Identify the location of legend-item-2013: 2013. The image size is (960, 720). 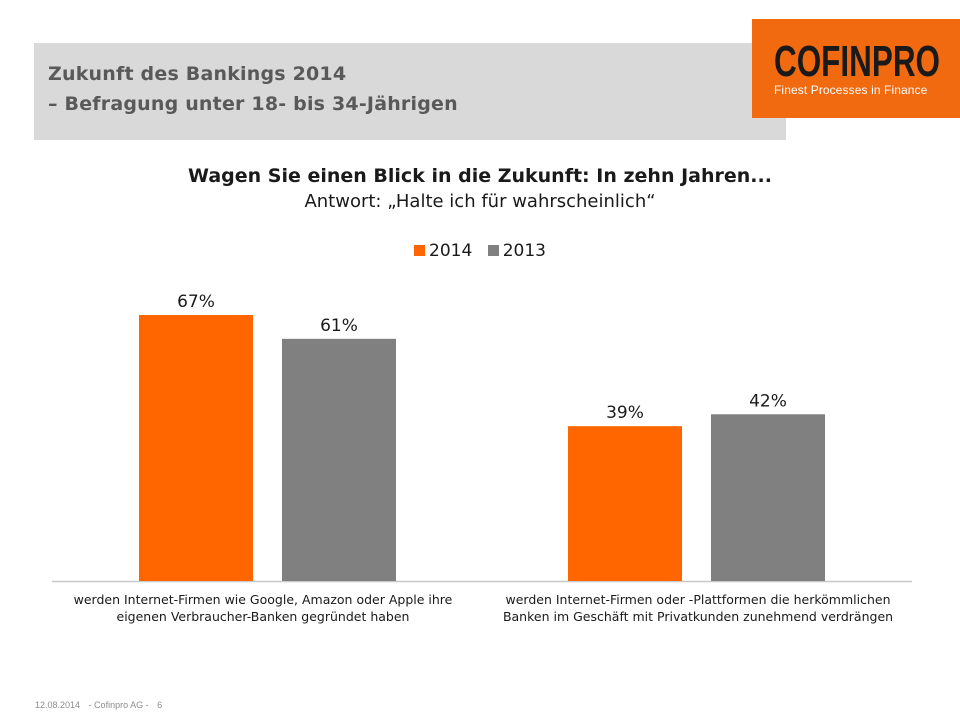
(516, 251).